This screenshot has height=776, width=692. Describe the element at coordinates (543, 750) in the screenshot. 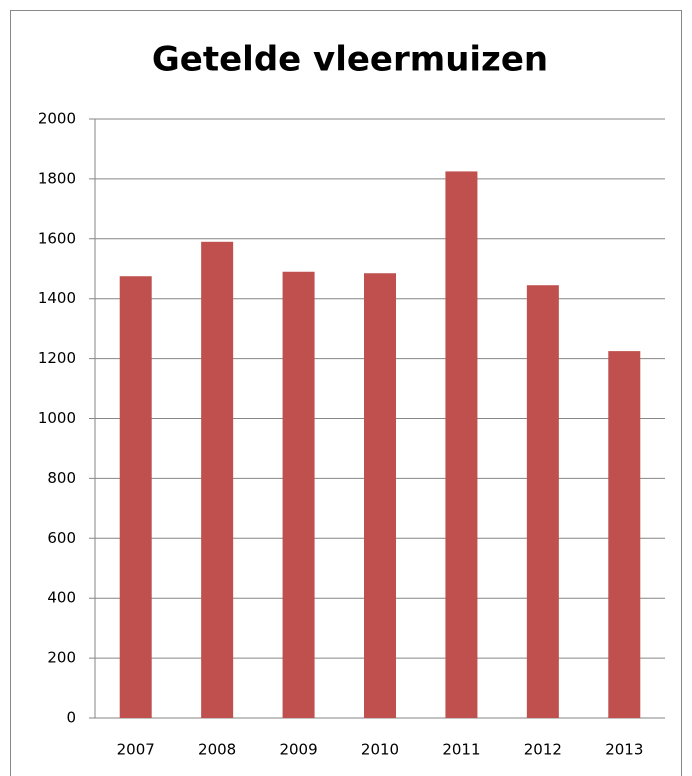

I see `x-tick-label: 2012` at that location.